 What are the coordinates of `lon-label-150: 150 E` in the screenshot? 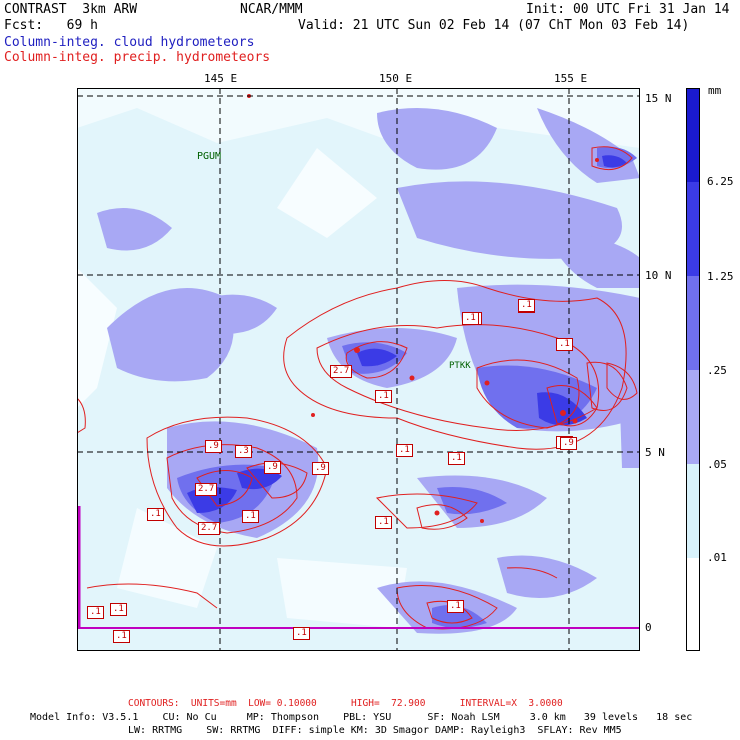 It's located at (396, 78).